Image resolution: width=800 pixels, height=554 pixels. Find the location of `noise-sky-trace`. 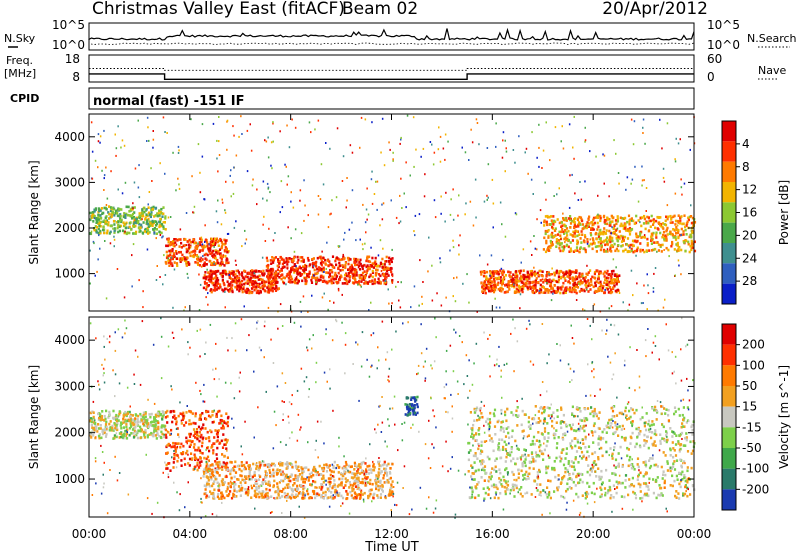

noise-sky-trace is located at coordinates (391, 34).